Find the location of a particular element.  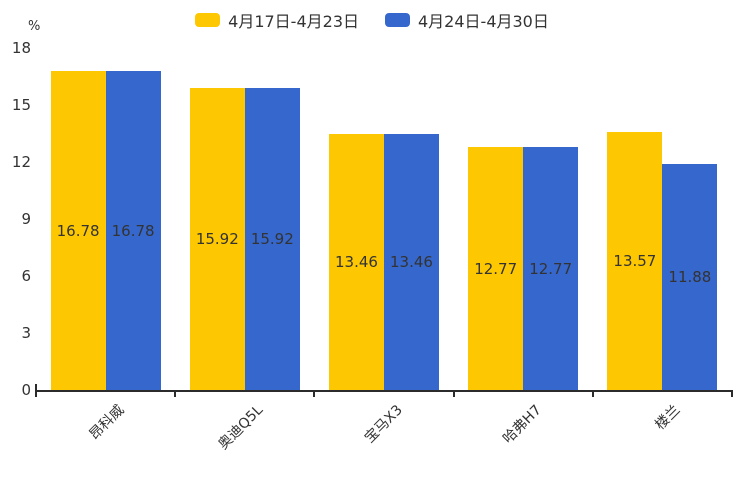

legend-label-week2: 4月24日-4月30日 is located at coordinates (483, 21).